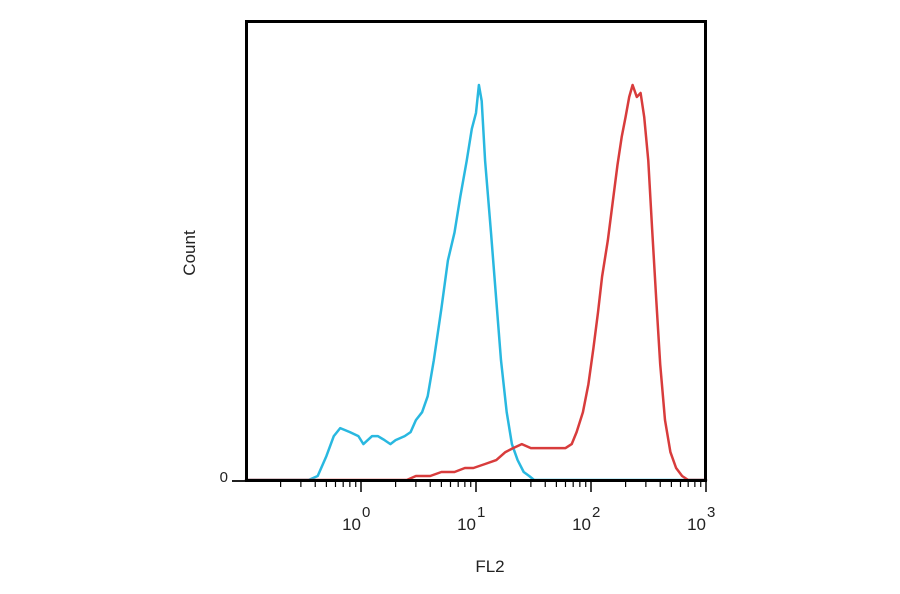 The image size is (900, 594). Describe the element at coordinates (366, 512) in the screenshot. I see `x-tick-label-exponent: 0` at that location.